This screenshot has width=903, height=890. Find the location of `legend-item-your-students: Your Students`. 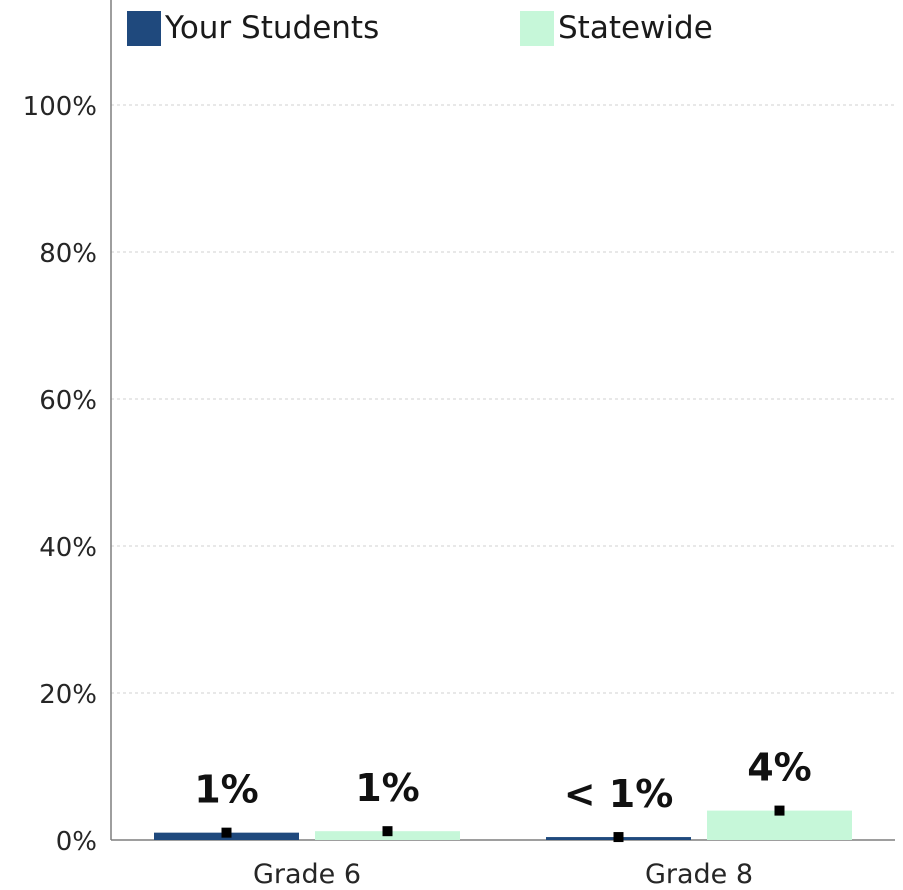

legend-item-your-students: Your Students is located at coordinates (253, 28).